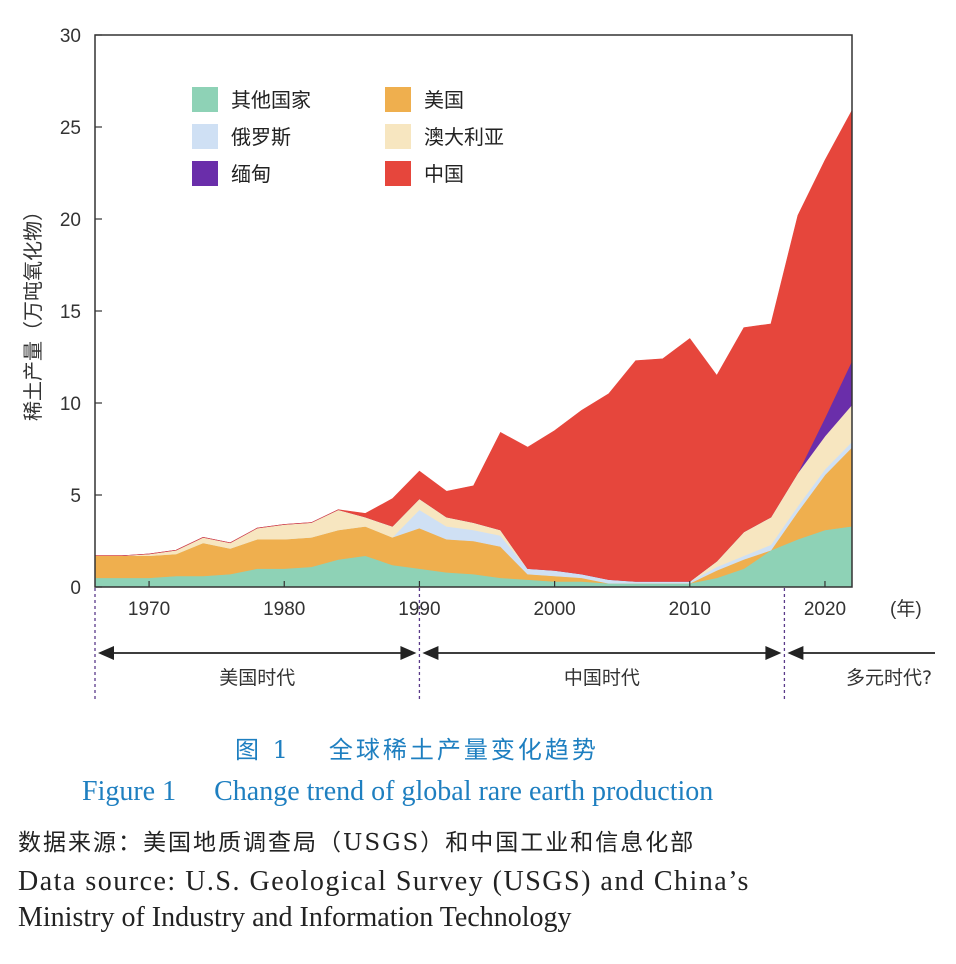 The image size is (956, 964). What do you see at coordinates (251, 174) in the screenshot?
I see `legend-label: 缅甸` at bounding box center [251, 174].